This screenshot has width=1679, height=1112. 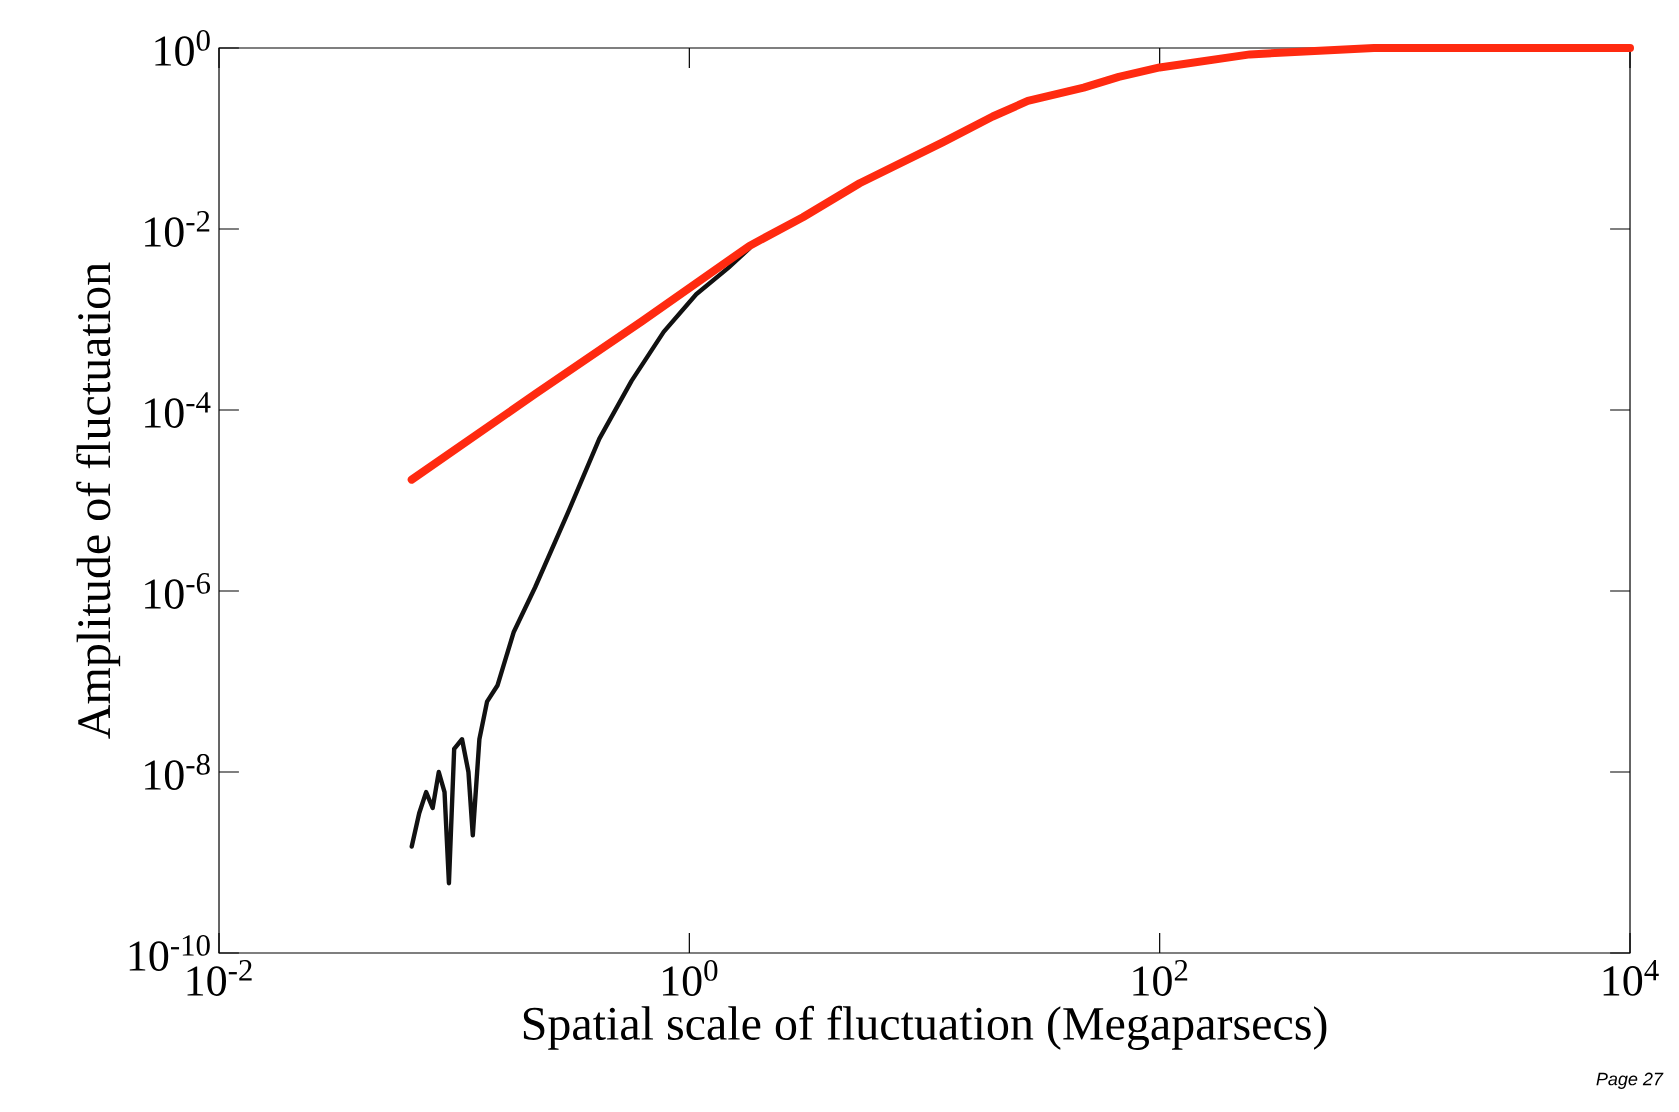 I want to click on x-tick-label: 10$^{2}$, so click(x=1160, y=978).